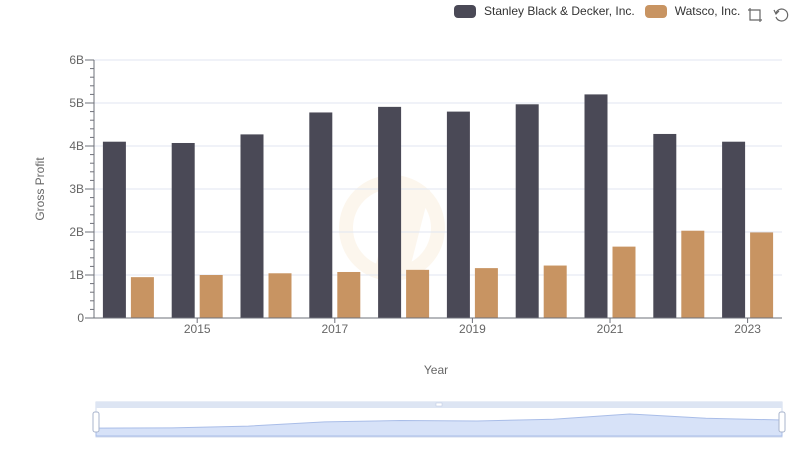  I want to click on bar-watsco-2016, so click(280, 295).